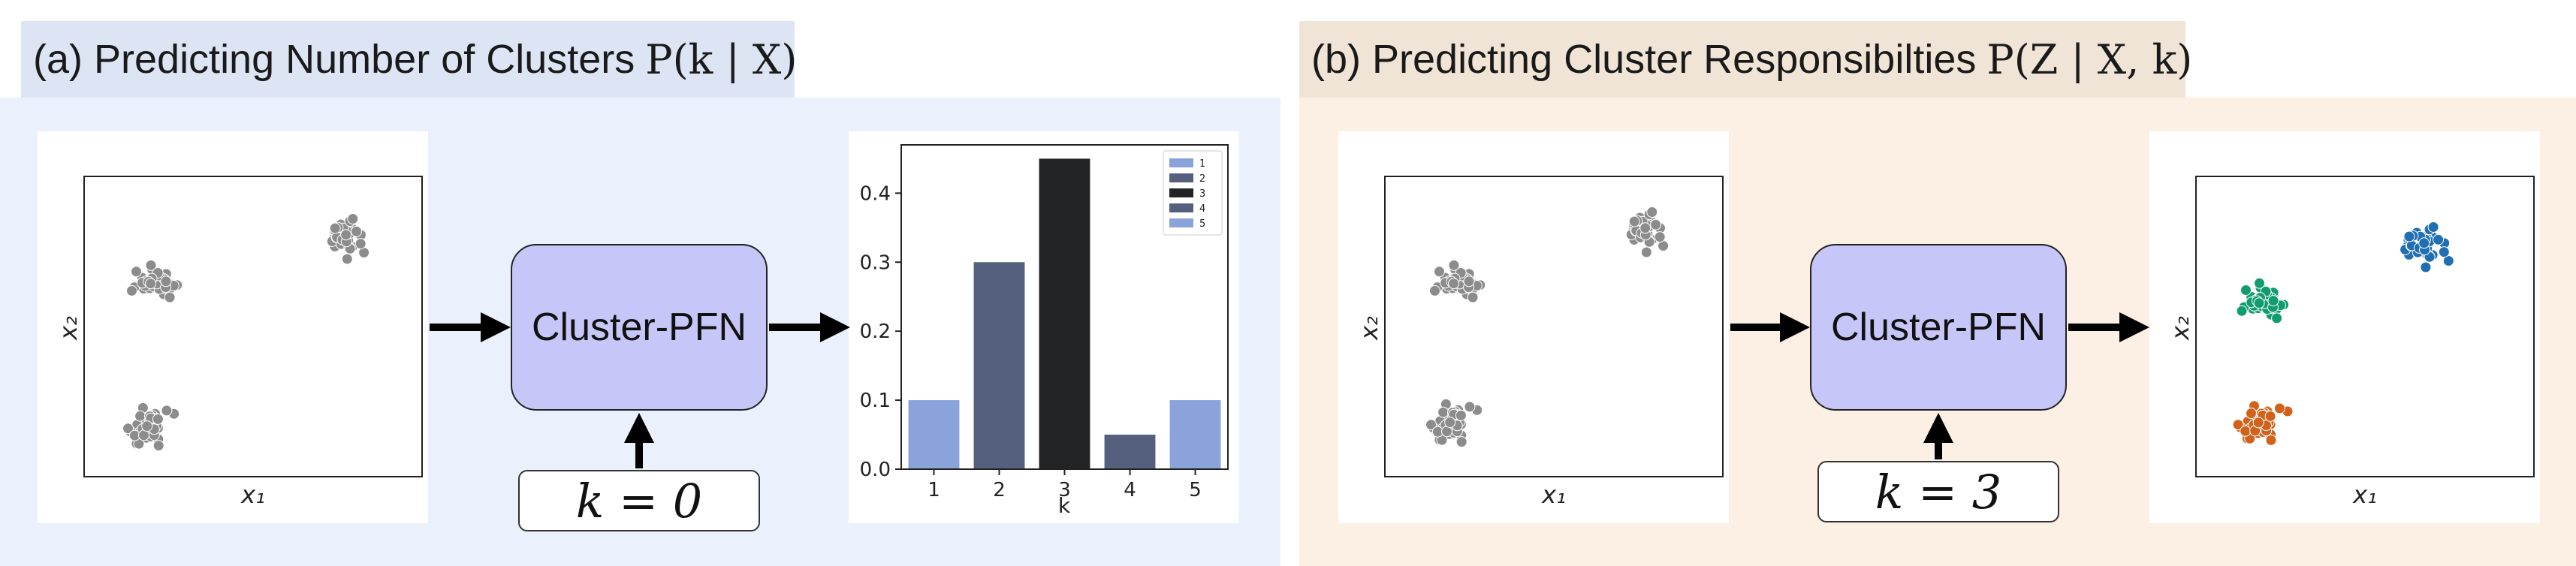 This screenshot has height=566, width=2576. What do you see at coordinates (876, 194) in the screenshot?
I see `y-tick-label: 0.4` at bounding box center [876, 194].